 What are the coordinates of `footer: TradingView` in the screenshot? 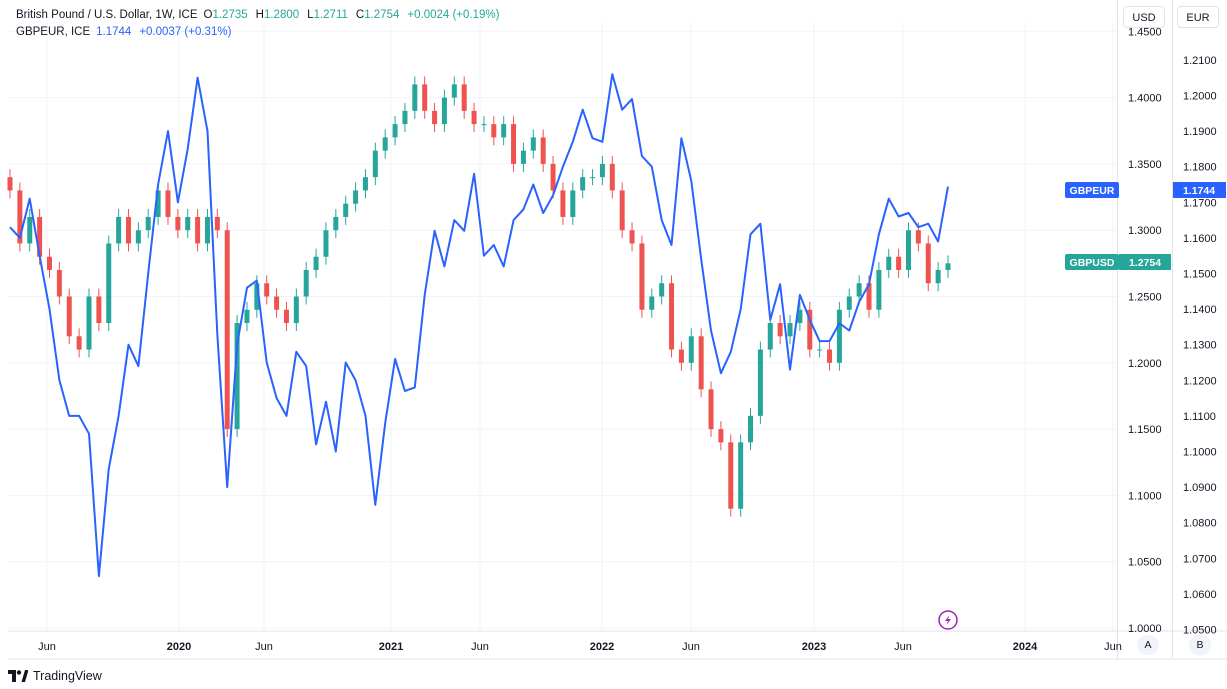 It's located at (55, 676).